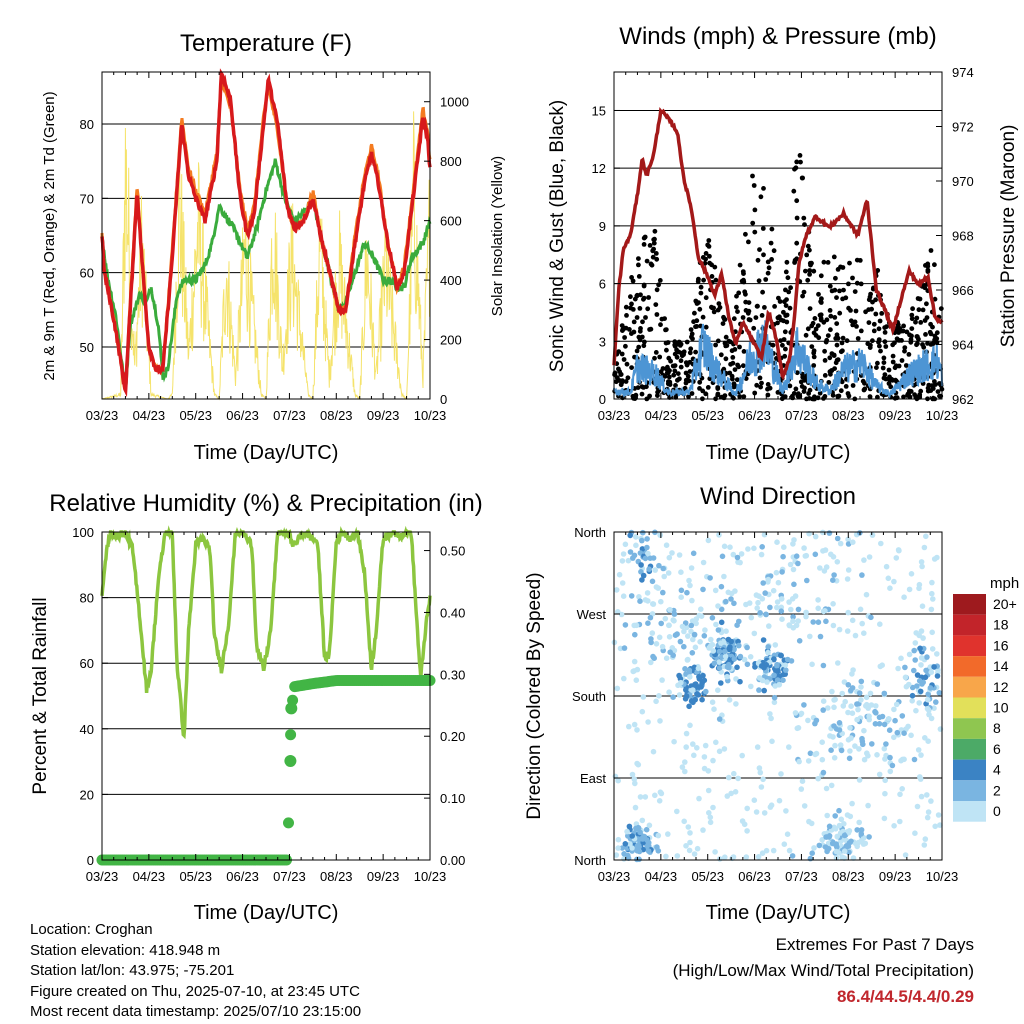 The image size is (1024, 1024). Describe the element at coordinates (777, 696) in the screenshot. I see `wind-direction-points` at that location.